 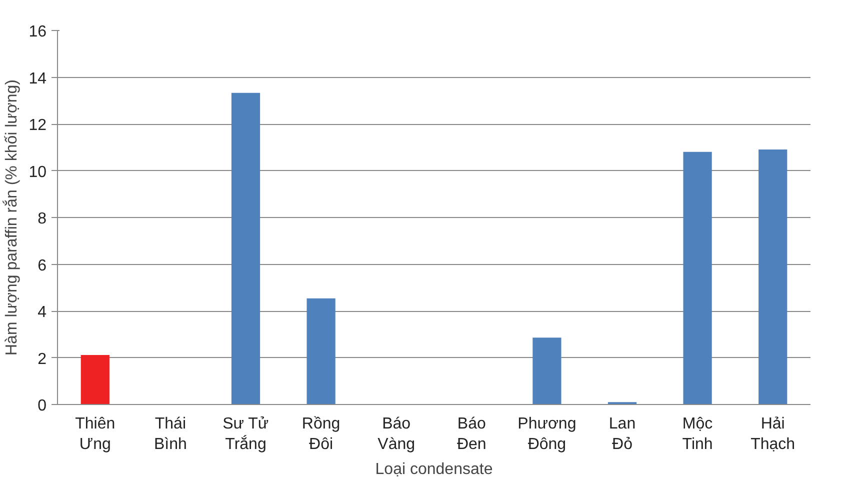 I want to click on x-tick-label: Rồng Đôi, so click(x=321, y=434).